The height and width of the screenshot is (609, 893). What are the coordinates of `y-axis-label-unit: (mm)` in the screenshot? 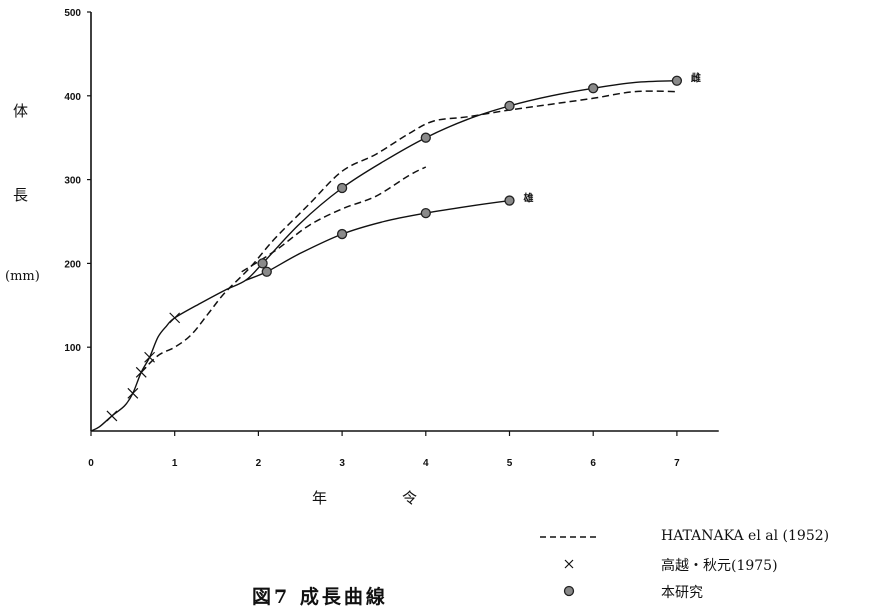 It's located at (22, 276).